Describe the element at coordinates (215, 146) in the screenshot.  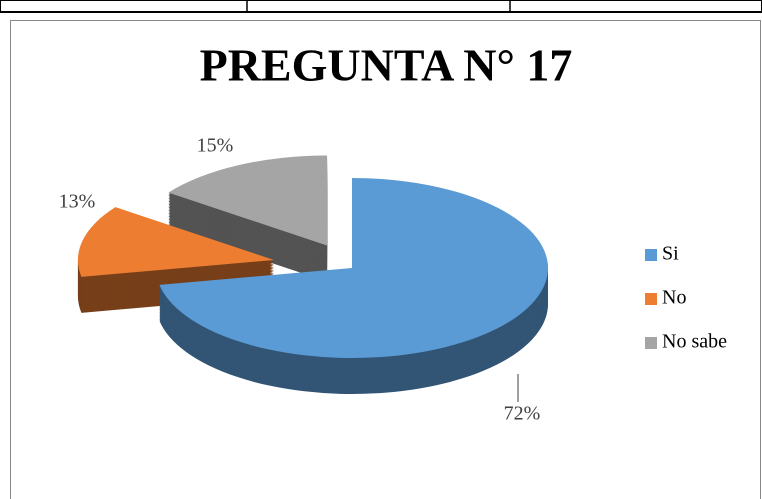
I see `data-label: 15%` at that location.